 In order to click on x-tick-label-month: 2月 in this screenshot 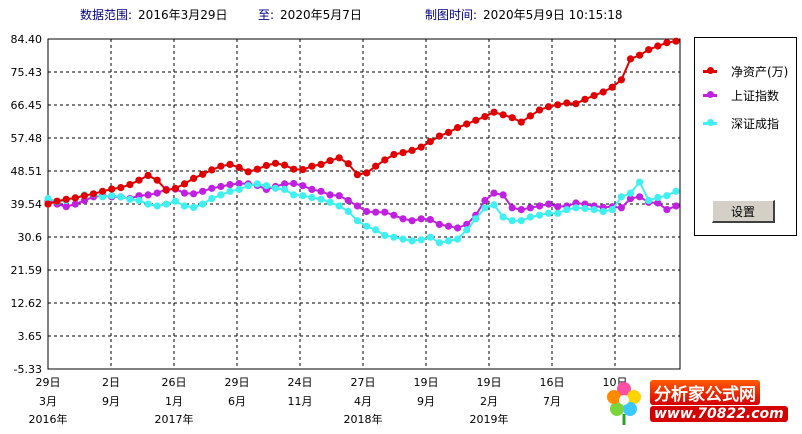, I will do `click(489, 401)`.